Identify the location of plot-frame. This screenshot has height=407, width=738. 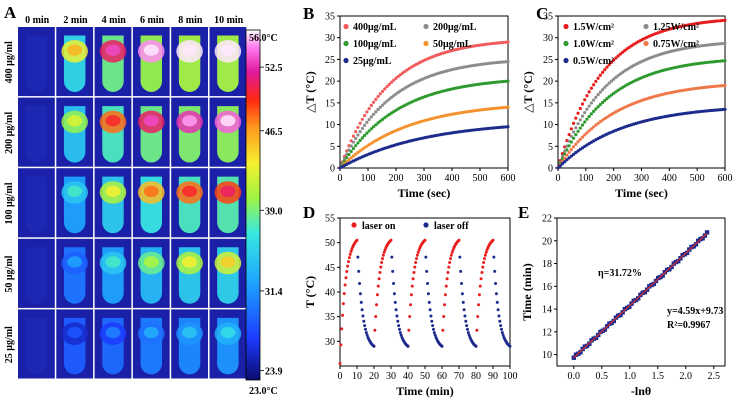
(641, 292).